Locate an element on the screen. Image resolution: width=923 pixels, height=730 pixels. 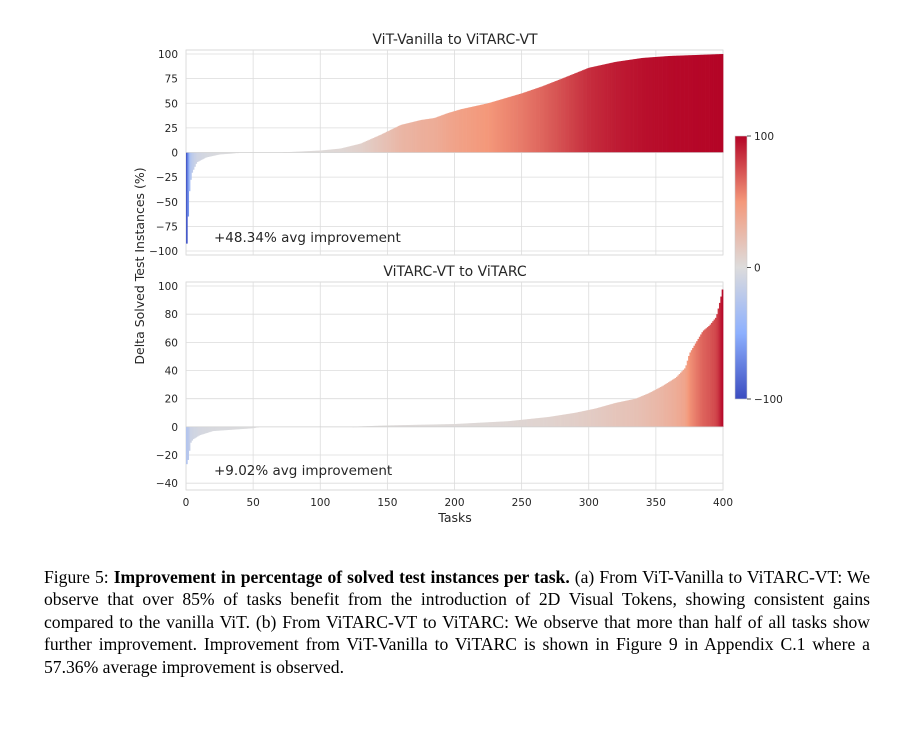
caption-label: Figure 5: is located at coordinates (76, 577).